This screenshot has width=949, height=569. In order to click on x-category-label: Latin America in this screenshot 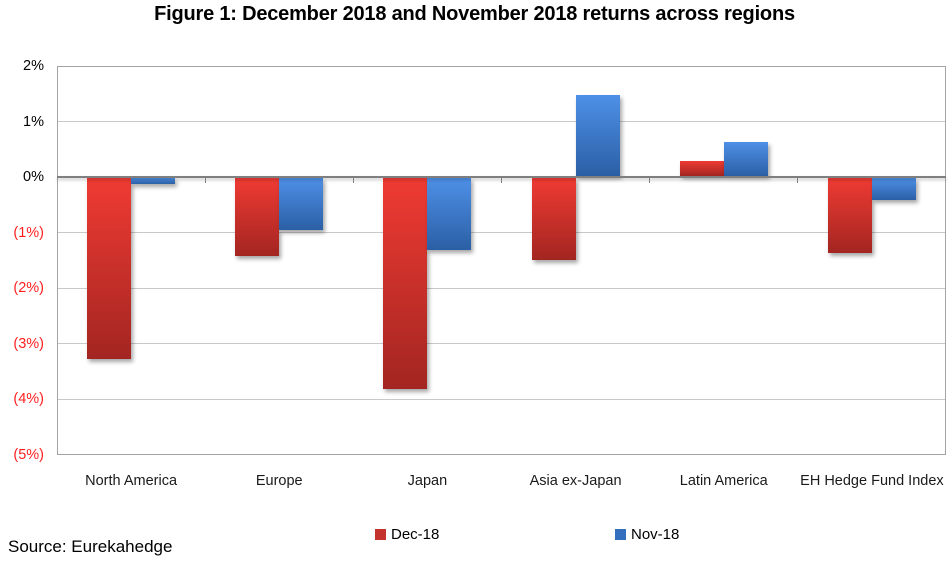, I will do `click(723, 481)`.